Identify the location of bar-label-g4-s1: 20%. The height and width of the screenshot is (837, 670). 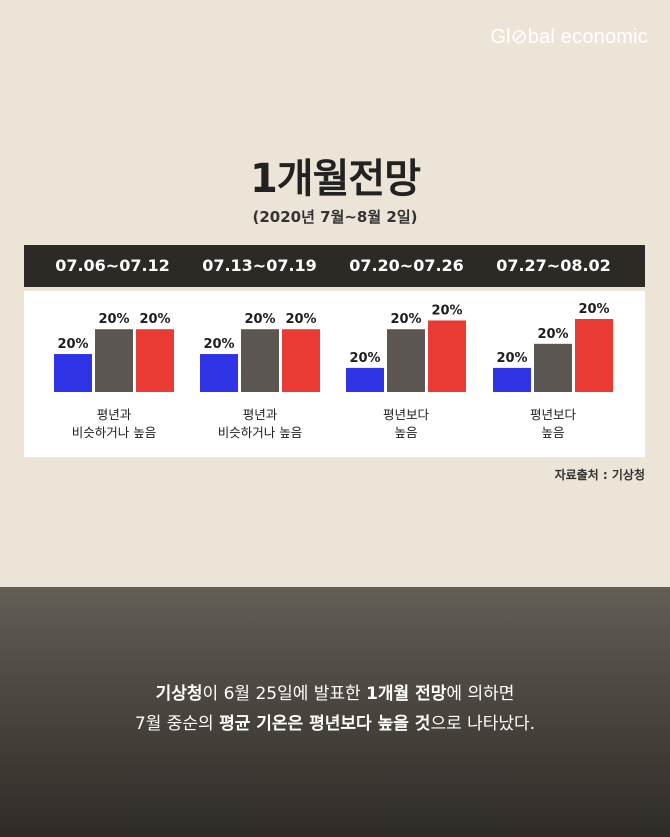
(511, 358).